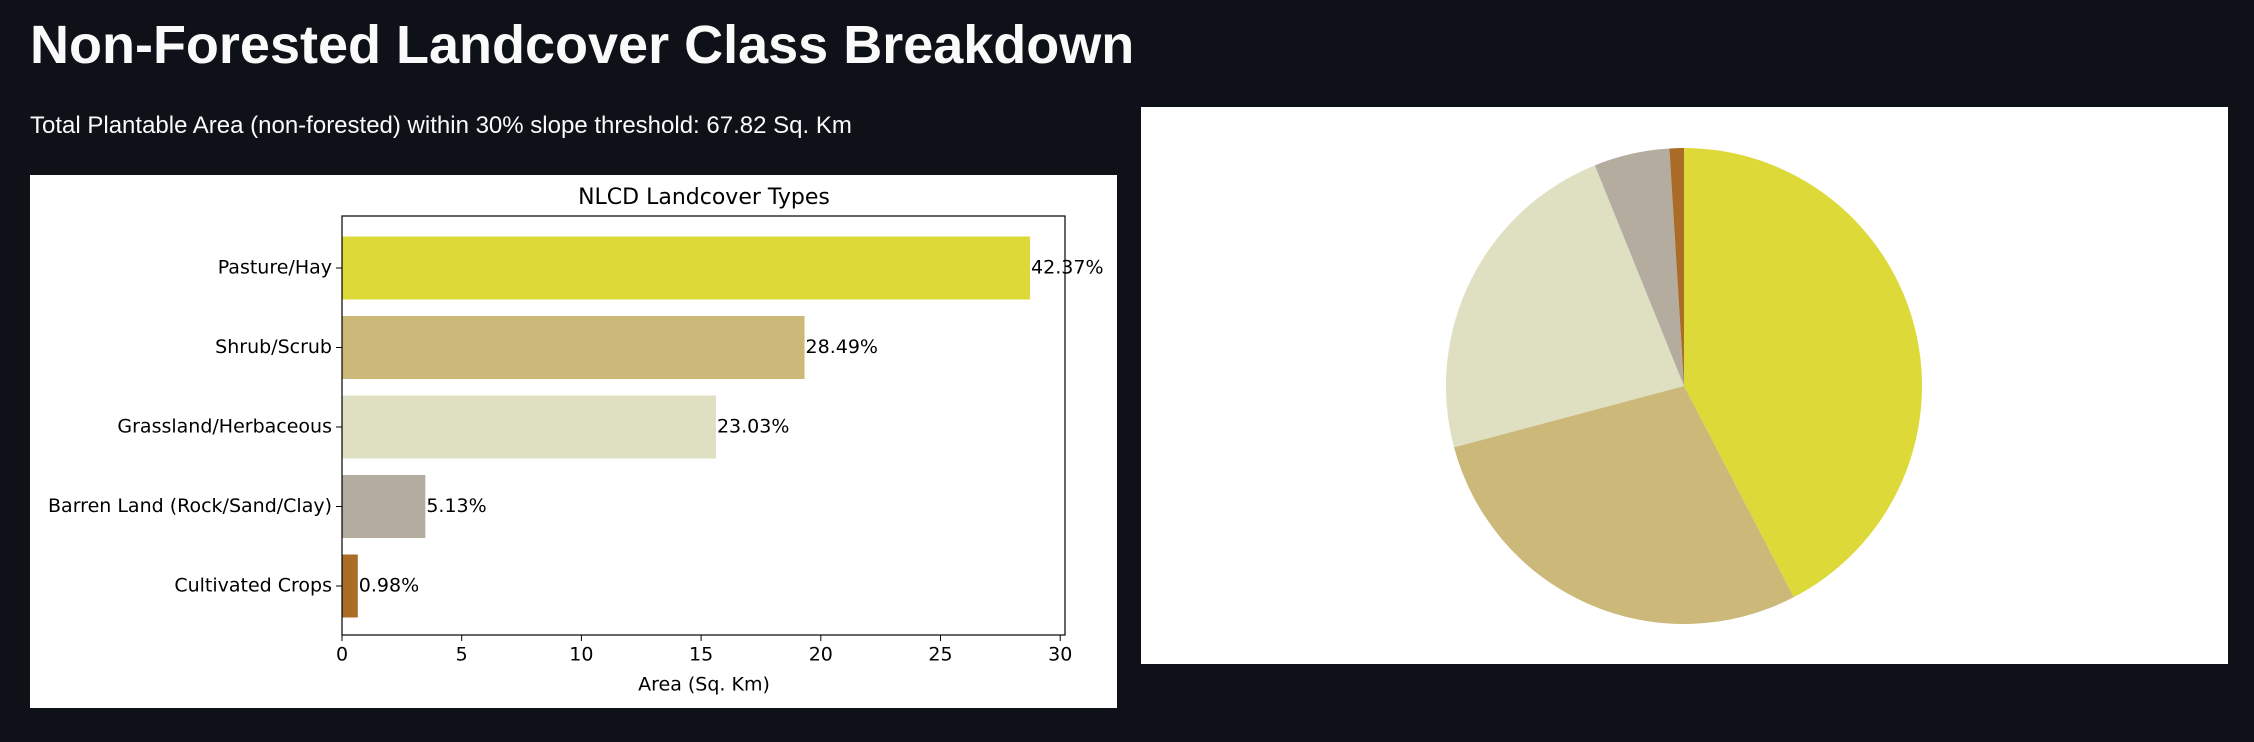 The width and height of the screenshot is (2254, 742). Describe the element at coordinates (581, 655) in the screenshot. I see `x-tick-label: 10` at that location.